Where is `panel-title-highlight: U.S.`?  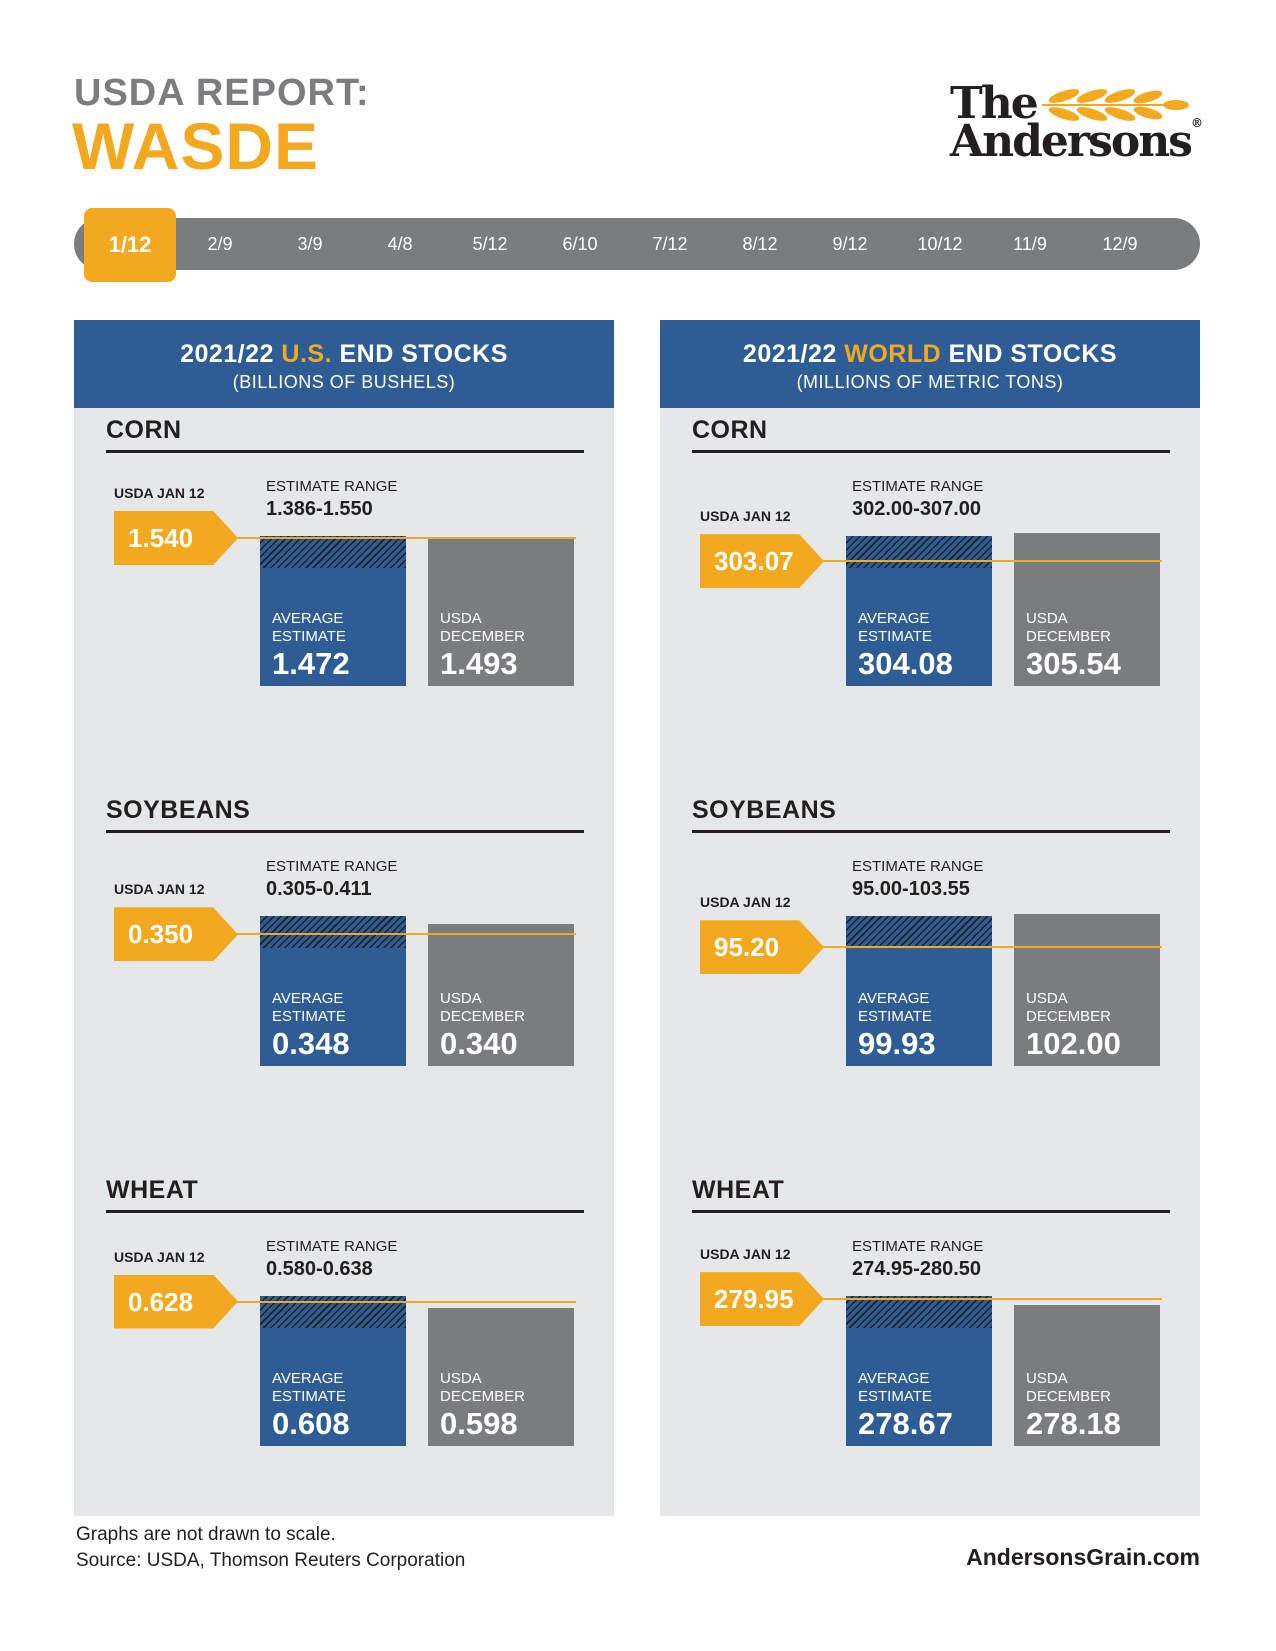
panel-title-highlight: U.S. is located at coordinates (307, 354).